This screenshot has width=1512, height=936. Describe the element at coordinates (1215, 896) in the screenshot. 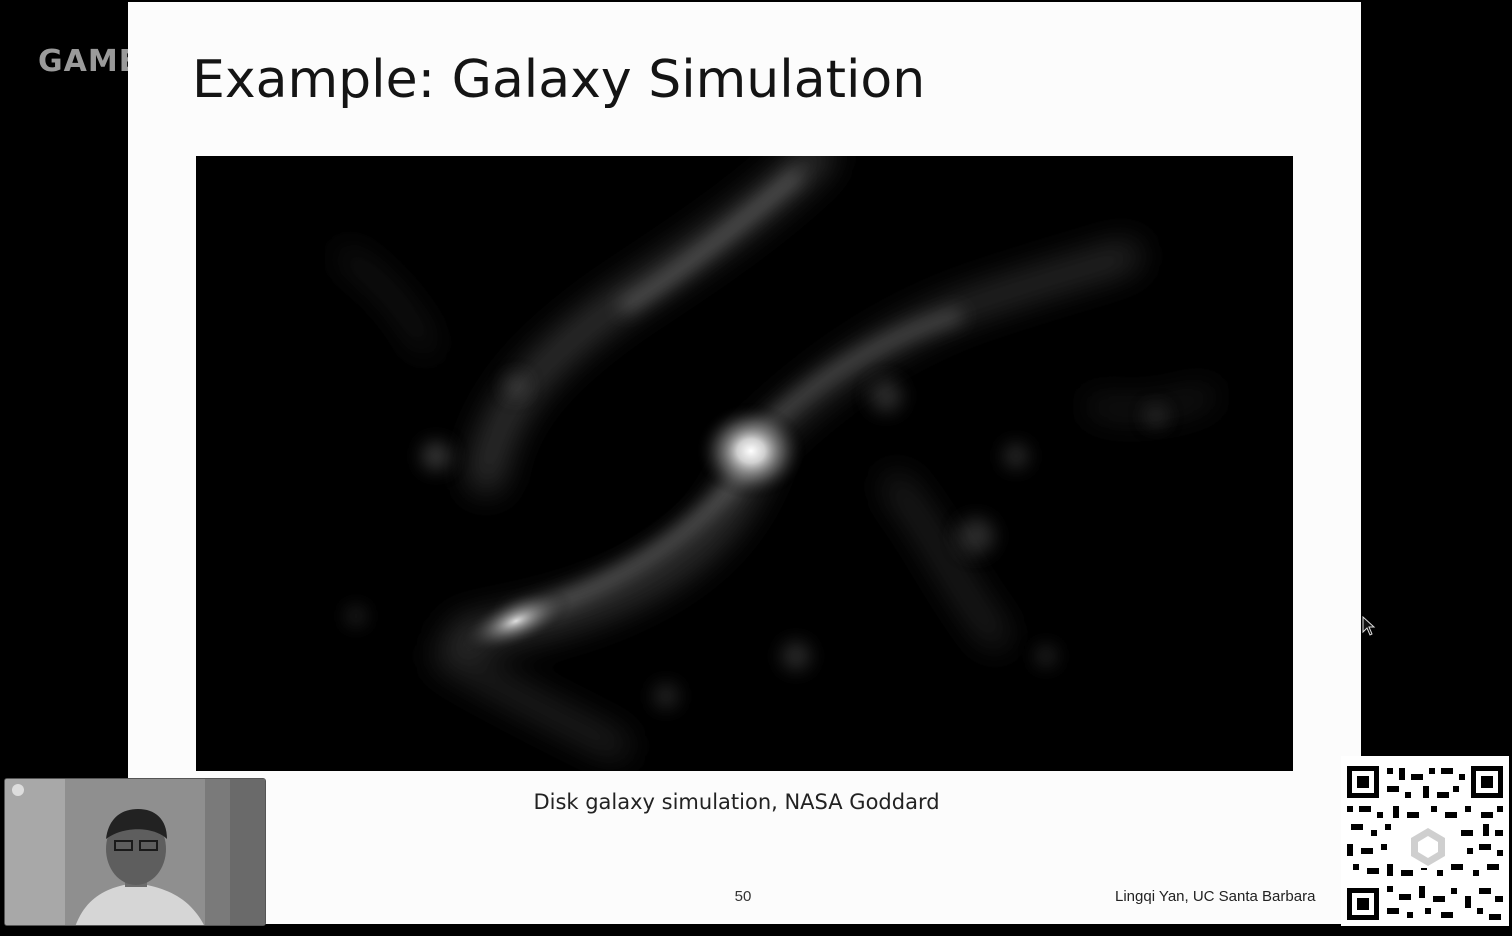

I see `slide-author: Lingqi Yan, UC Santa Barbara` at that location.